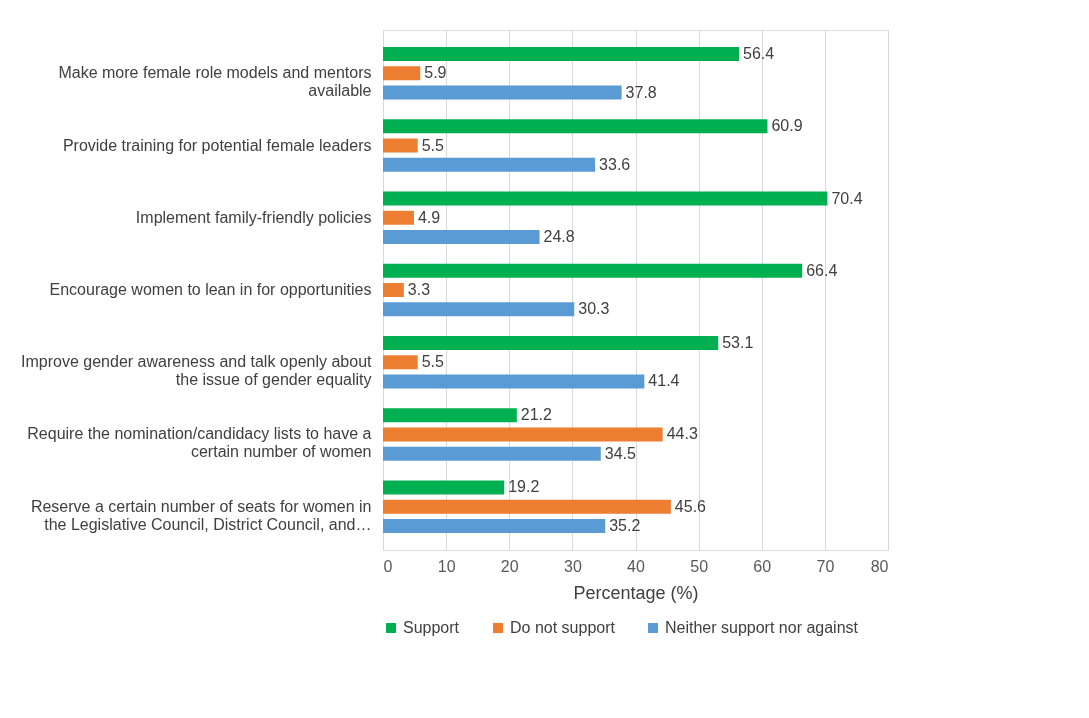 Image resolution: width=1089 pixels, height=718 pixels. What do you see at coordinates (847, 198) in the screenshot?
I see `data-label: 70.4` at bounding box center [847, 198].